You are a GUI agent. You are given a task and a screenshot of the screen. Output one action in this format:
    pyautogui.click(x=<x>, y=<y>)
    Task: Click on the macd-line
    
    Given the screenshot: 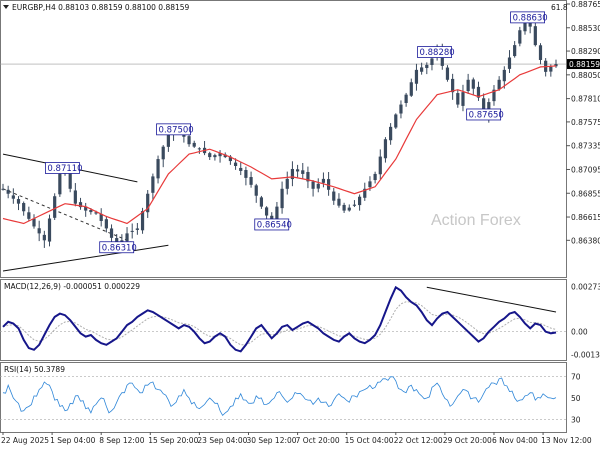 What is the action you would take?
    pyautogui.click(x=279, y=319)
    